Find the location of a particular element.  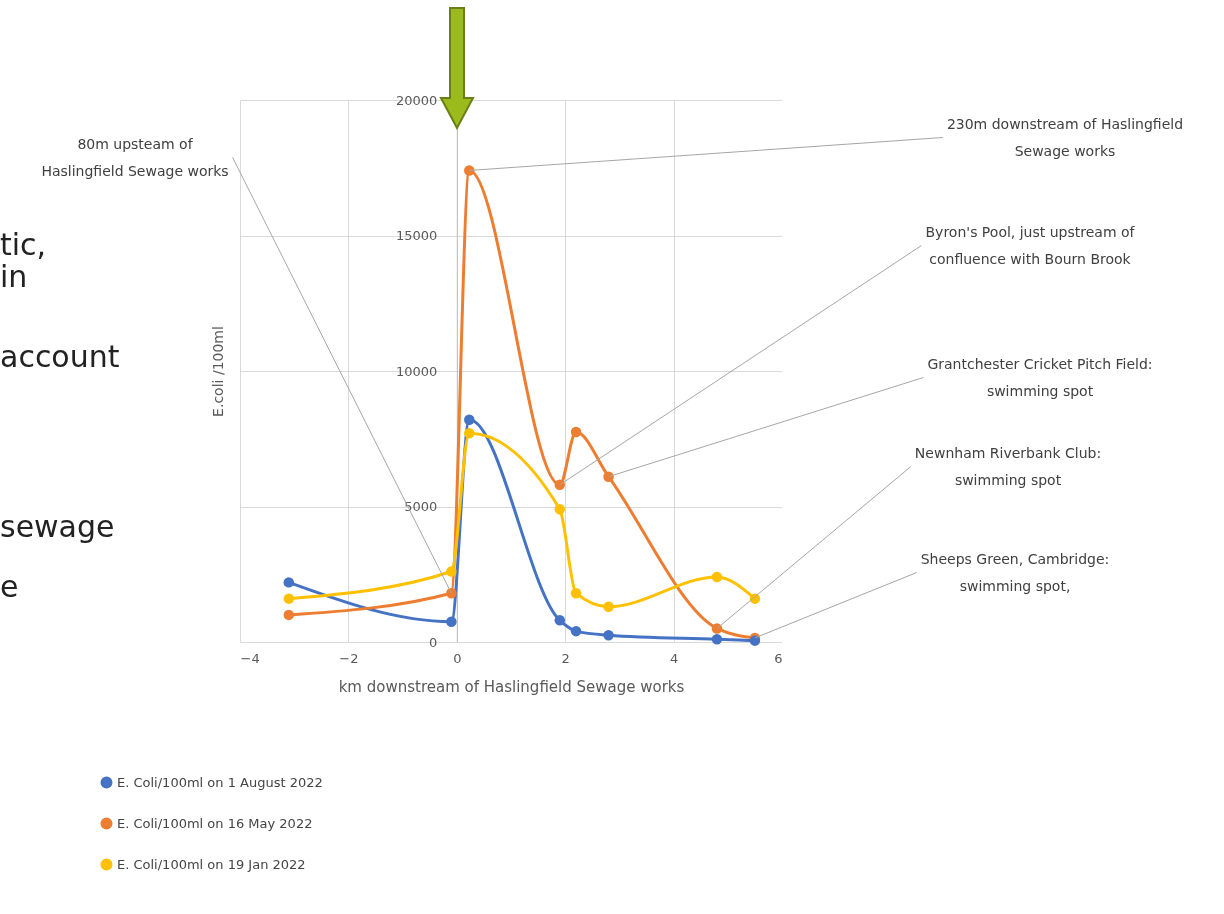

x-tick-label: 2 is located at coordinates (565, 658).